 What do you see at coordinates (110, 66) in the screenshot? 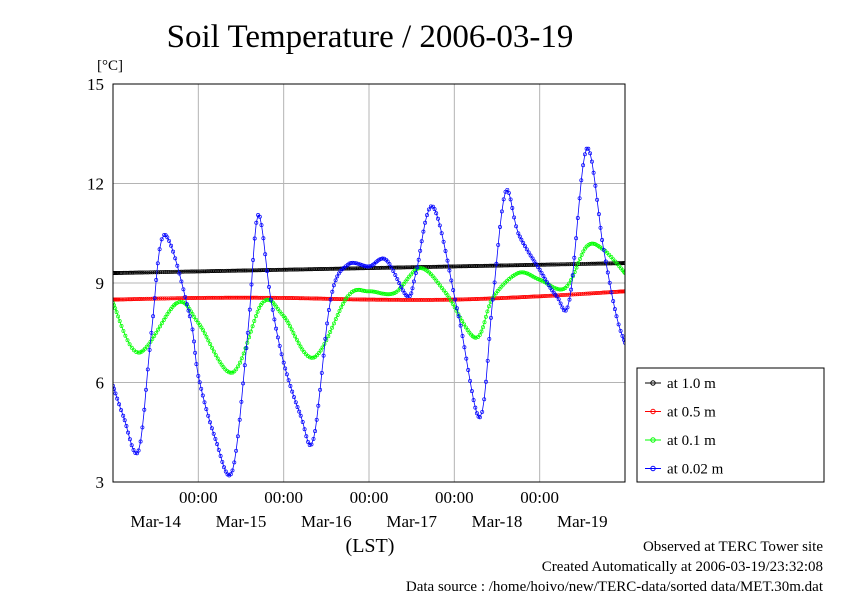
I see `y-axis-unit: [°C]` at bounding box center [110, 66].